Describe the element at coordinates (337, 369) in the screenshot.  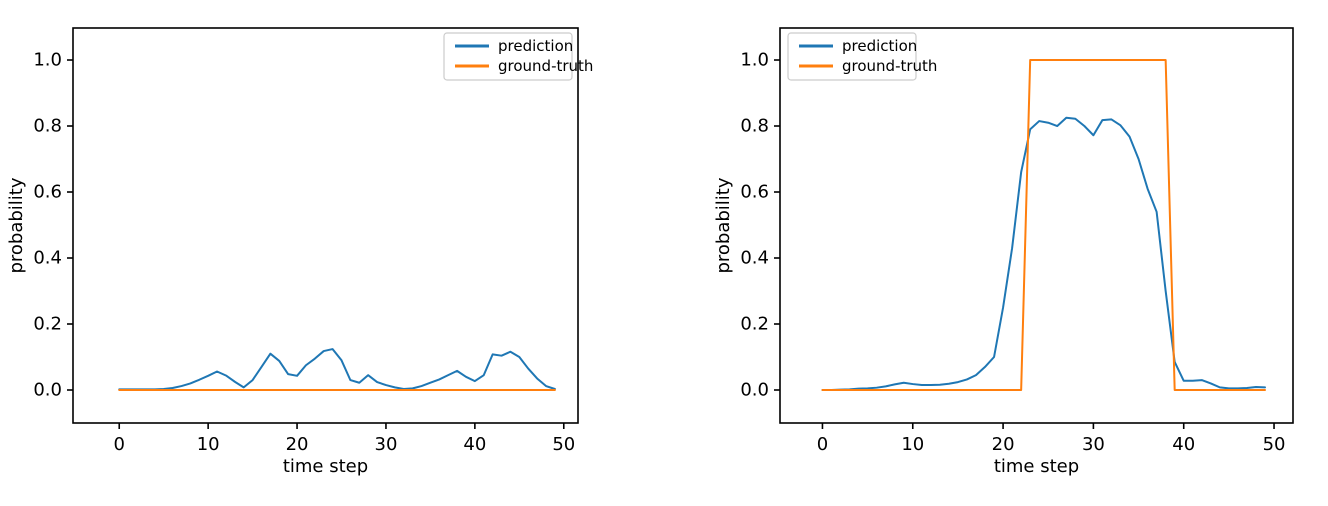
I see `series-line-prediction` at that location.